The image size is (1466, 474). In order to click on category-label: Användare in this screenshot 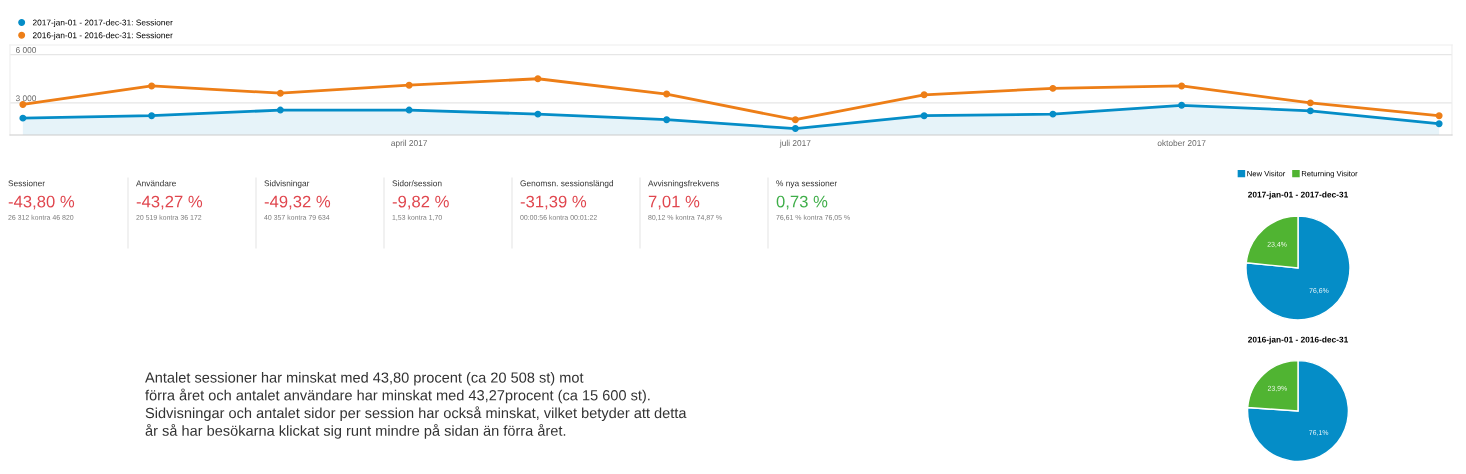, I will do `click(156, 183)`.